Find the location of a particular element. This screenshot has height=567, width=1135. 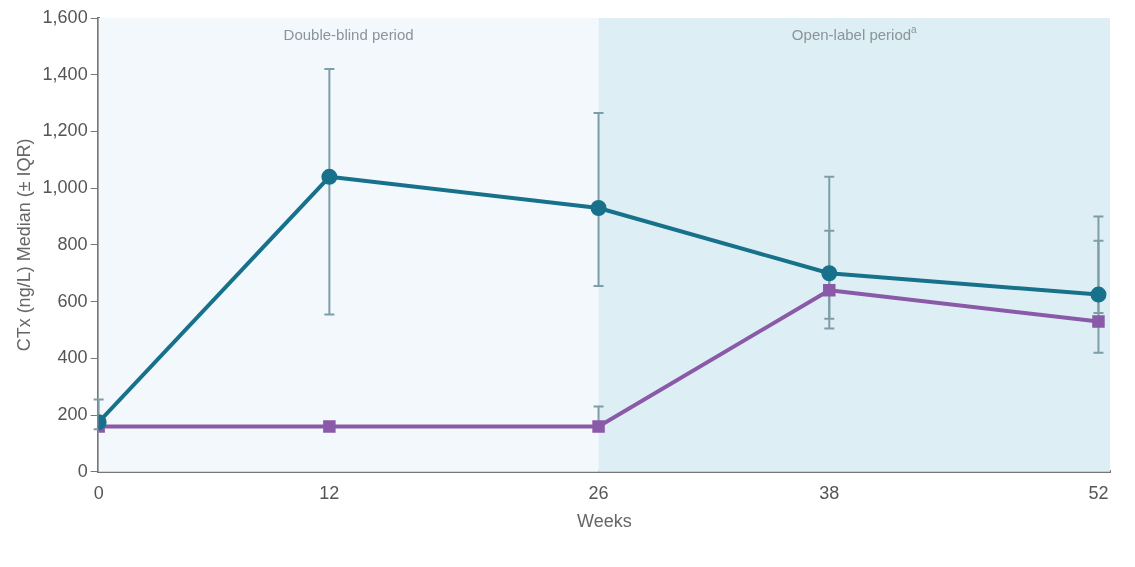

y-tick-label: 400 is located at coordinates (72, 357).